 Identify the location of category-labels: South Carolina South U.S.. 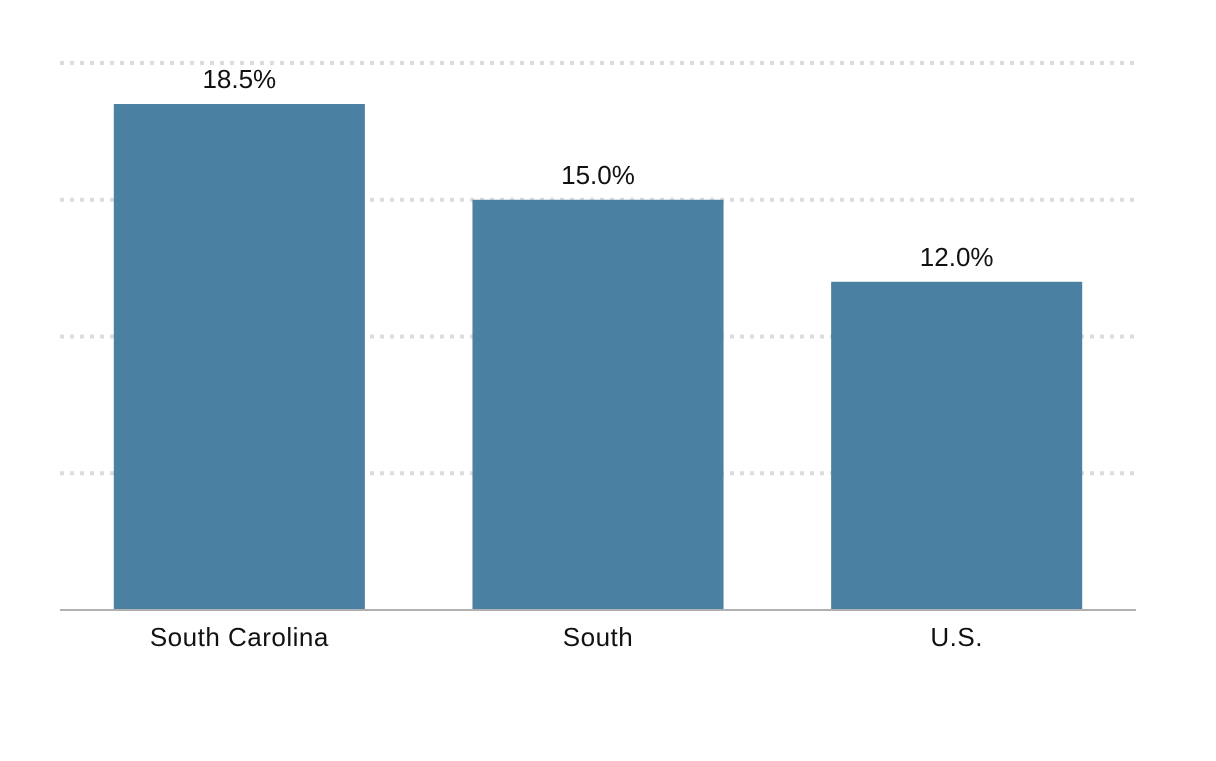
(566, 637).